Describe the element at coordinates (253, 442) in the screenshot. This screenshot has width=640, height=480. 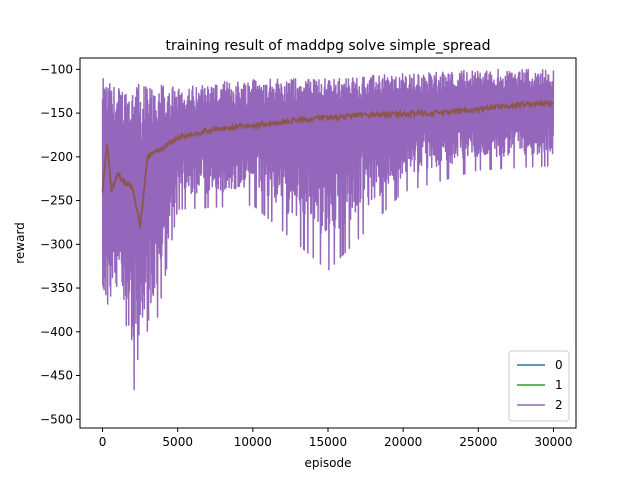
I see `x-tick-label: 10000` at that location.